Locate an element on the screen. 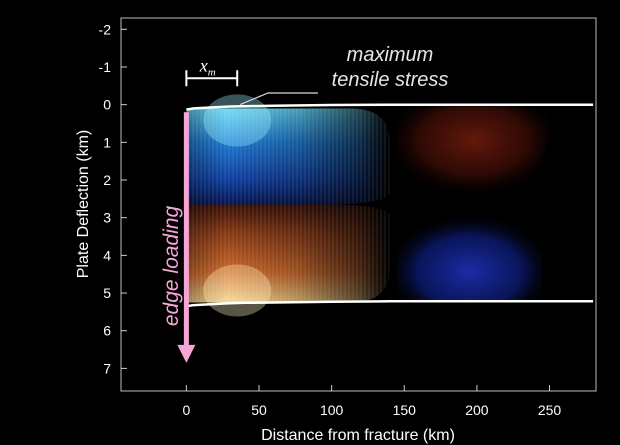 This screenshot has width=620, height=445. y-tick-label: 3 is located at coordinates (107, 218).